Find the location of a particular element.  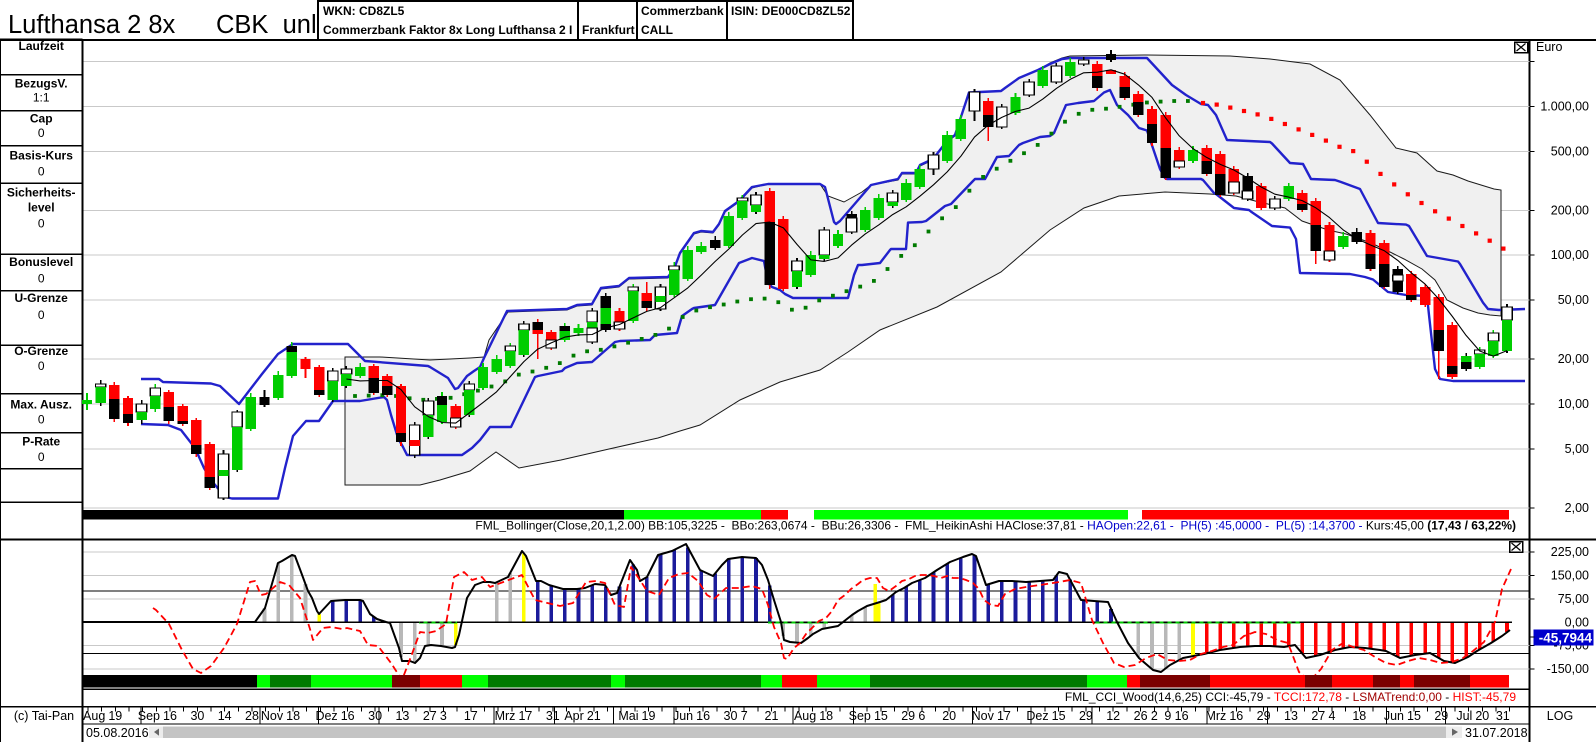

svg-text: (c) Tai-Pan is located at coordinates (44, 716).